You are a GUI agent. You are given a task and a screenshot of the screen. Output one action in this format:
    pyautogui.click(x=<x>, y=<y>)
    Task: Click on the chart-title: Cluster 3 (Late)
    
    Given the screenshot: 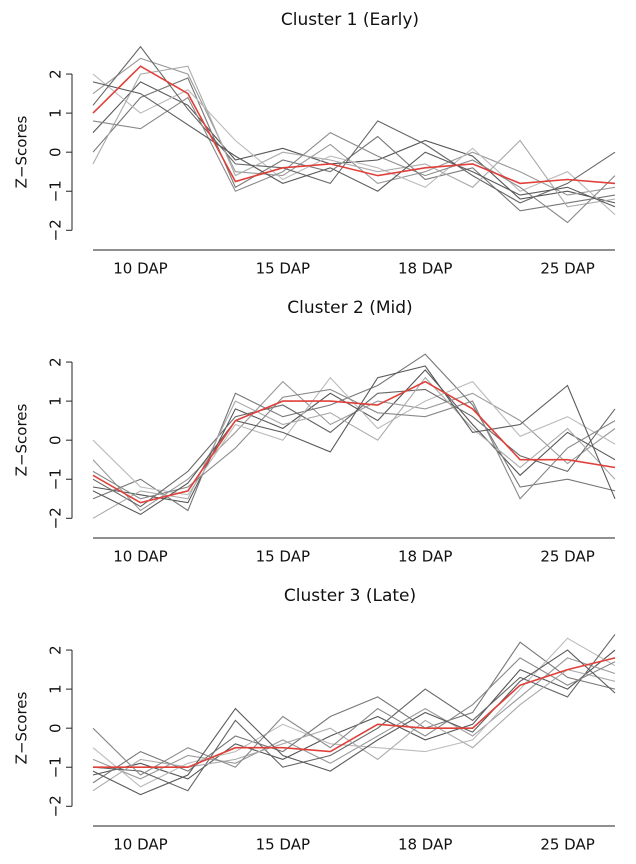 What is the action you would take?
    pyautogui.click(x=350, y=596)
    